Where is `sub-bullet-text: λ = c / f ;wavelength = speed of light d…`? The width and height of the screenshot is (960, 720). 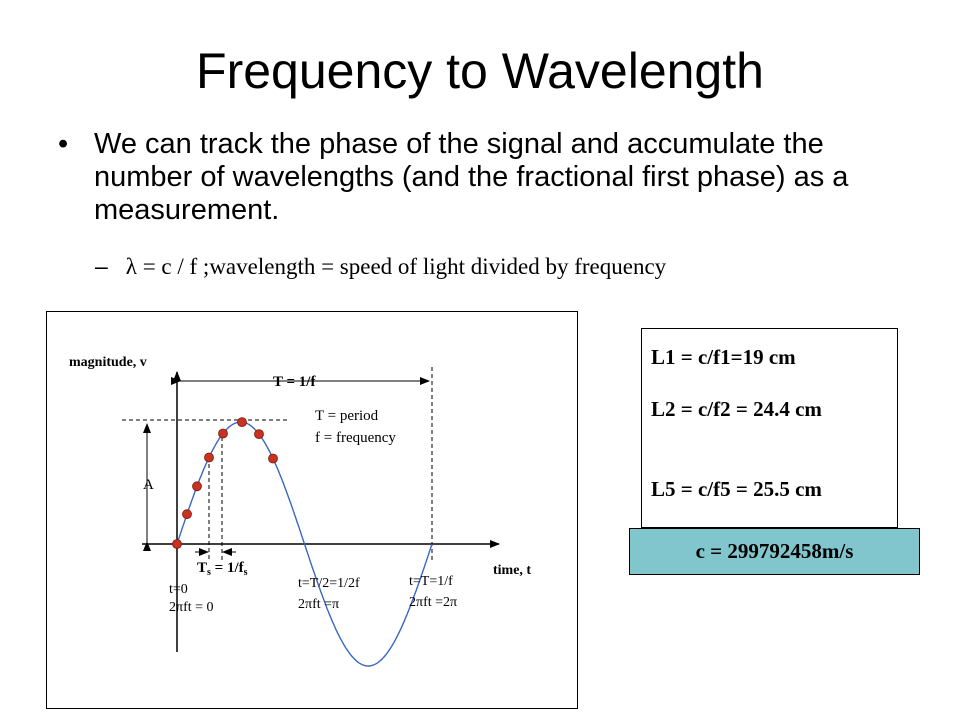
sub-bullet-text: λ = c / f ;wavelength = speed of light d… is located at coordinates (396, 266).